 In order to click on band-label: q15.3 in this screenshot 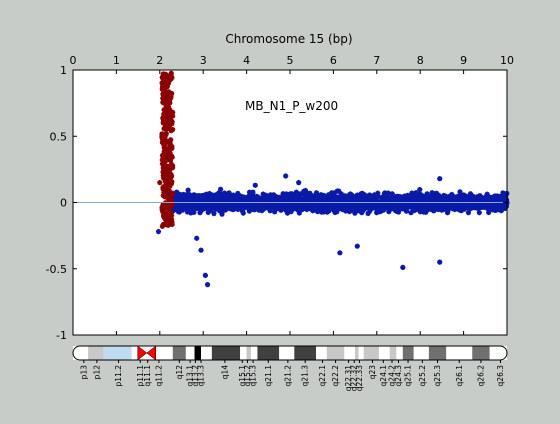, I will do `click(253, 376)`.